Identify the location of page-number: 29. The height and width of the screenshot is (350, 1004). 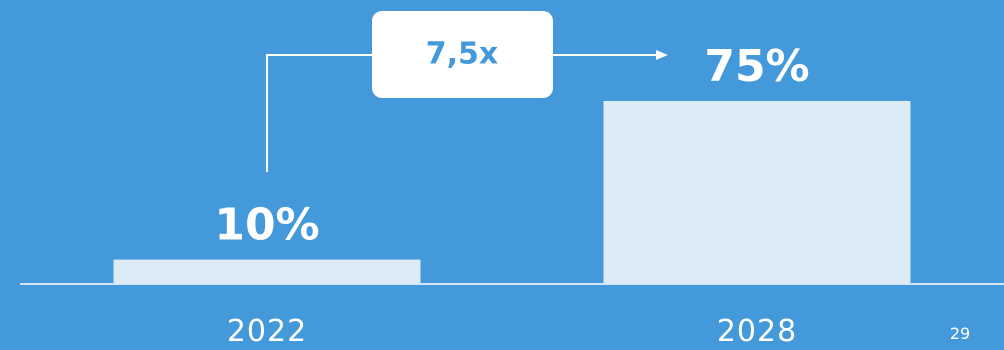
(960, 333).